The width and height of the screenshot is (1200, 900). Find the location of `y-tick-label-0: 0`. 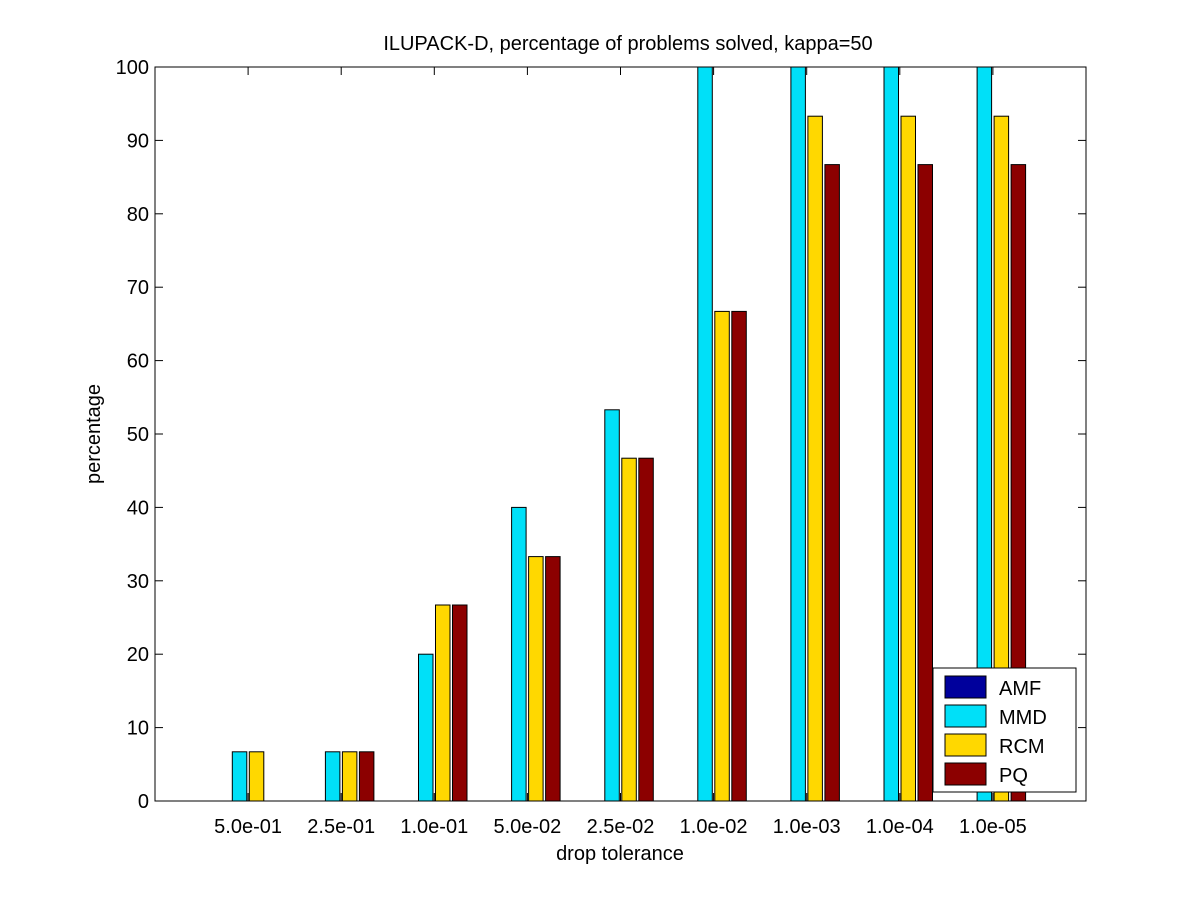

y-tick-label-0: 0 is located at coordinates (143, 802).